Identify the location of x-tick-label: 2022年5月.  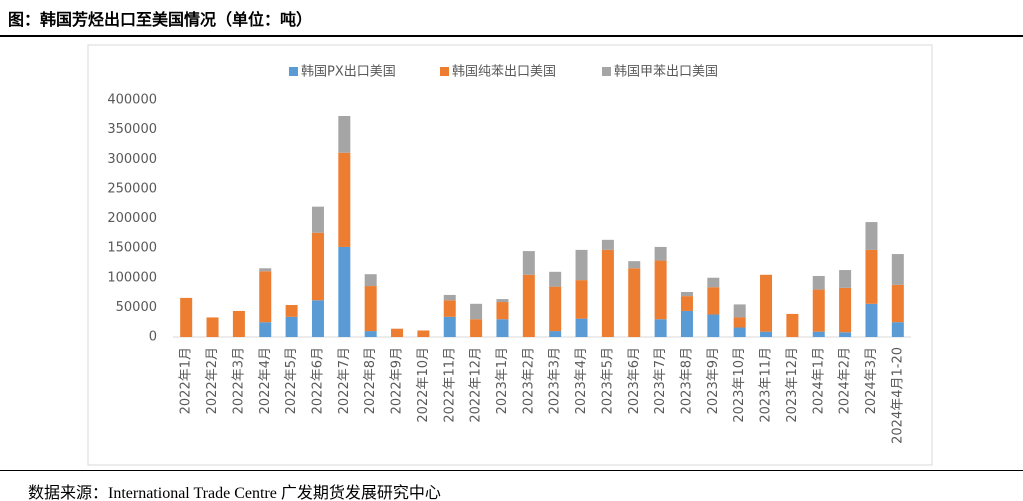
(291, 380).